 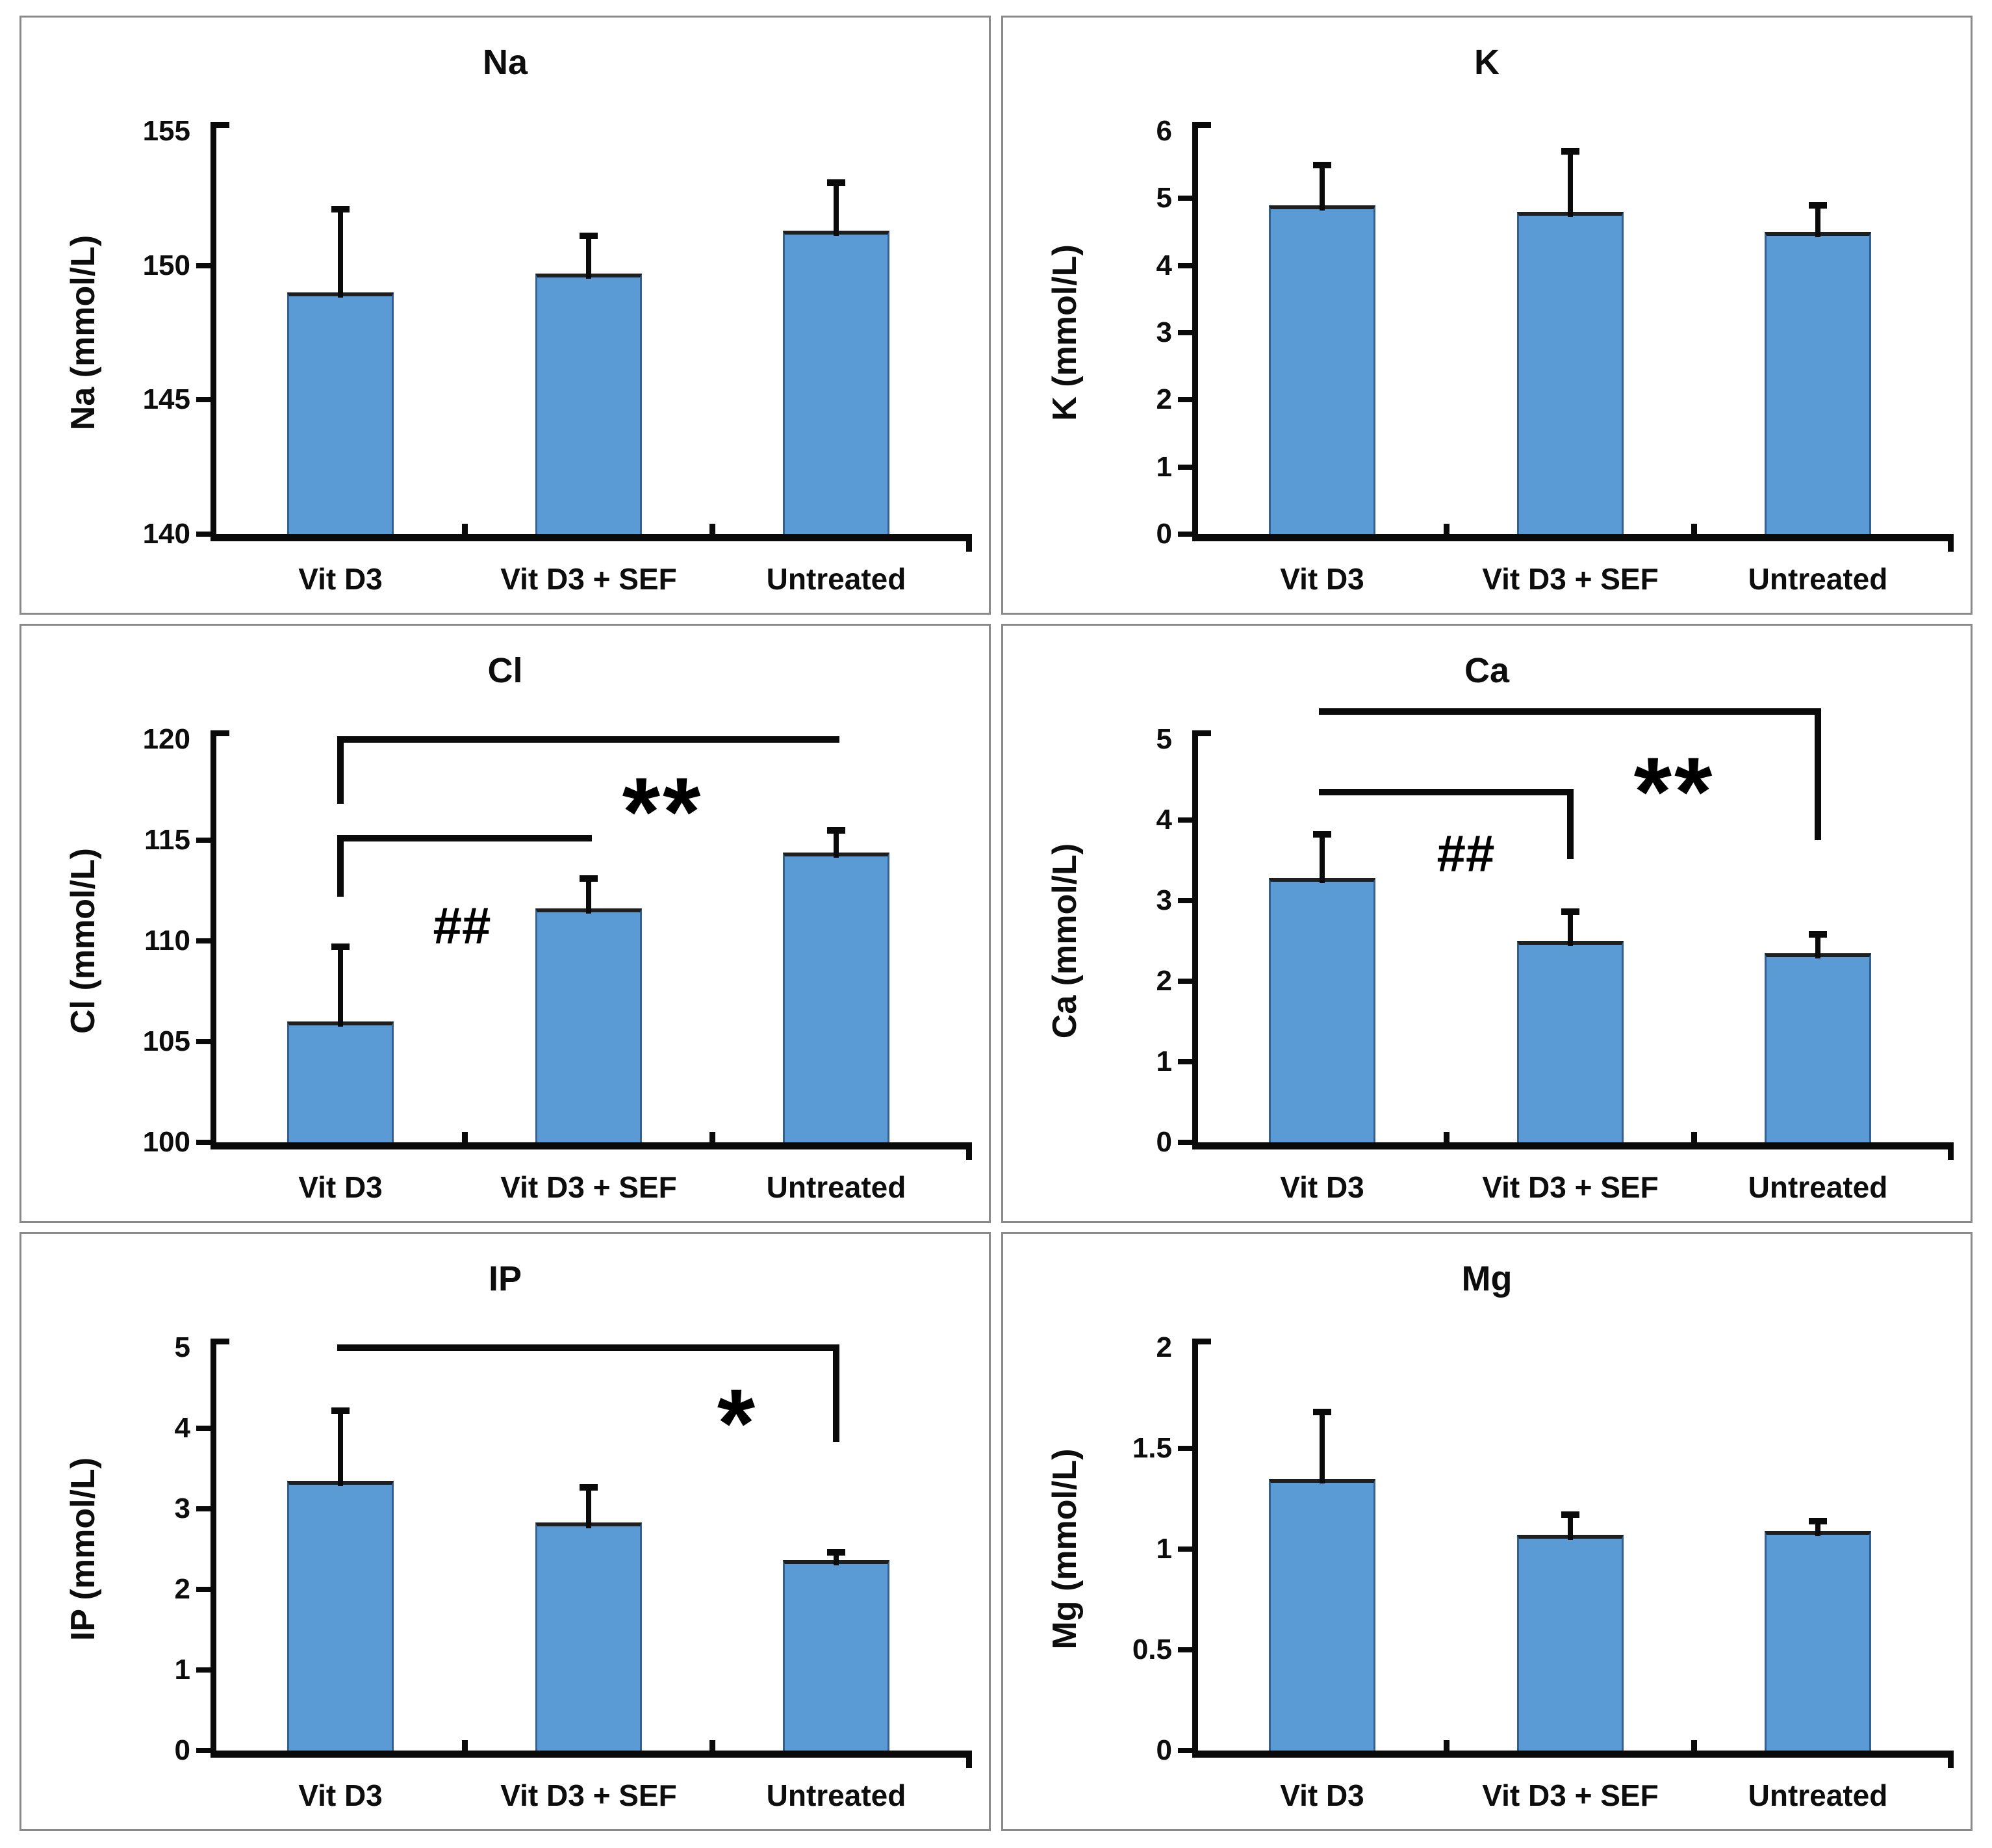 I want to click on sig-label: *, so click(x=737, y=1423).